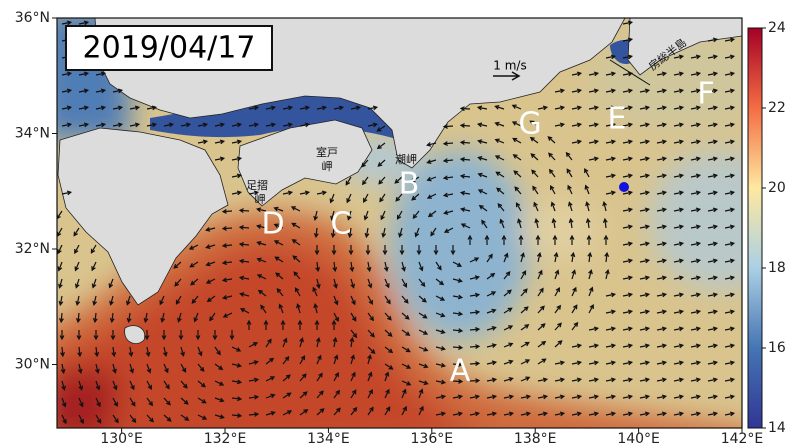  I want to click on colorbar-tick-label: 18, so click(777, 268).